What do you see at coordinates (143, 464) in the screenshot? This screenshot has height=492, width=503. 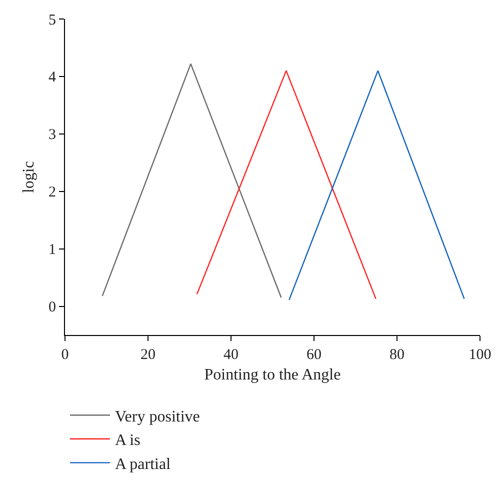 I see `legend-label: A partial` at bounding box center [143, 464].